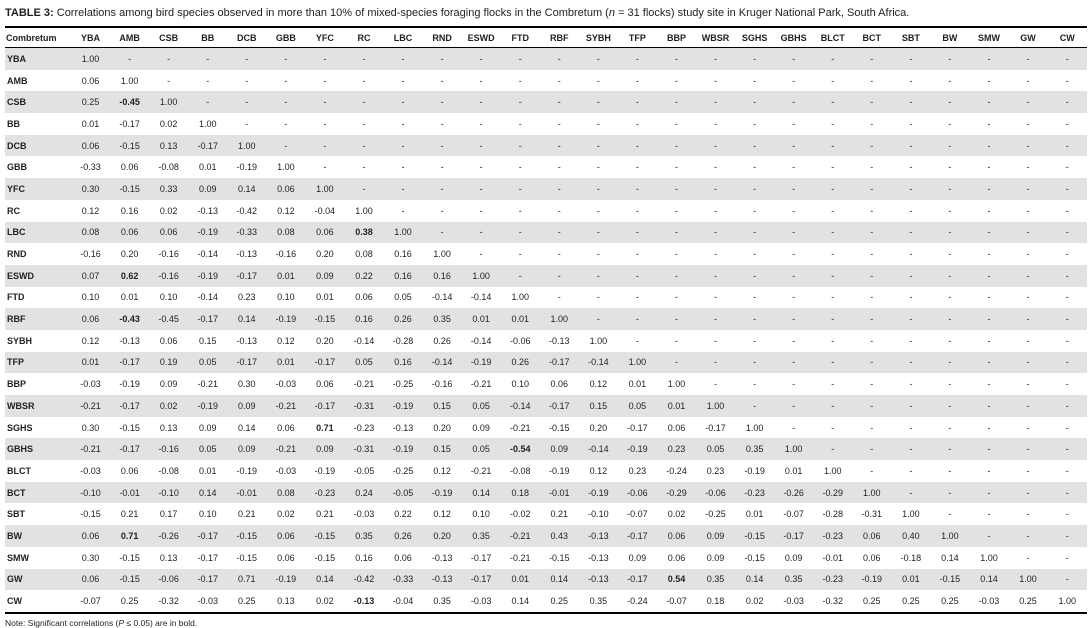 The image size is (1092, 628). I want to click on correlation-cell: 0.26, so click(403, 535).